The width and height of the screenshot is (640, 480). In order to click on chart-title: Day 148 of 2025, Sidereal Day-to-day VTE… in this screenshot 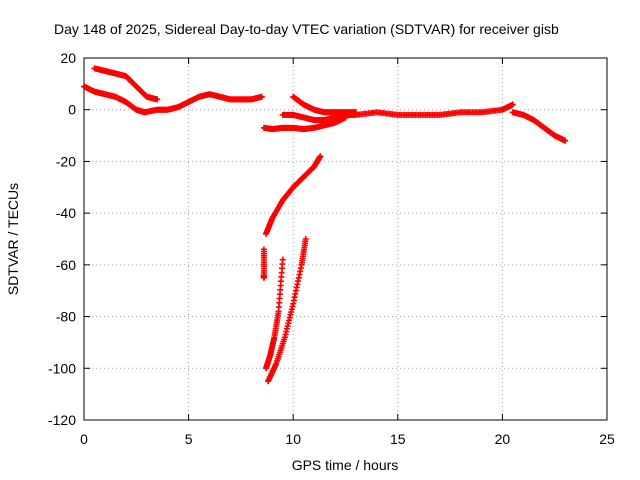, I will do `click(306, 29)`.